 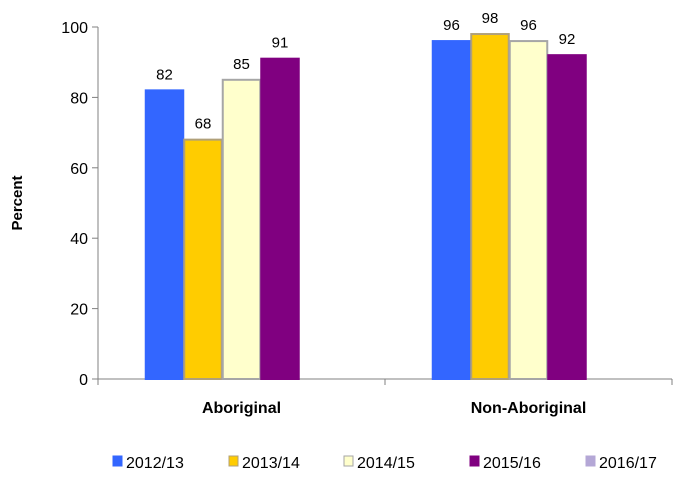 I want to click on y-tick-label: 0, so click(x=83, y=380).